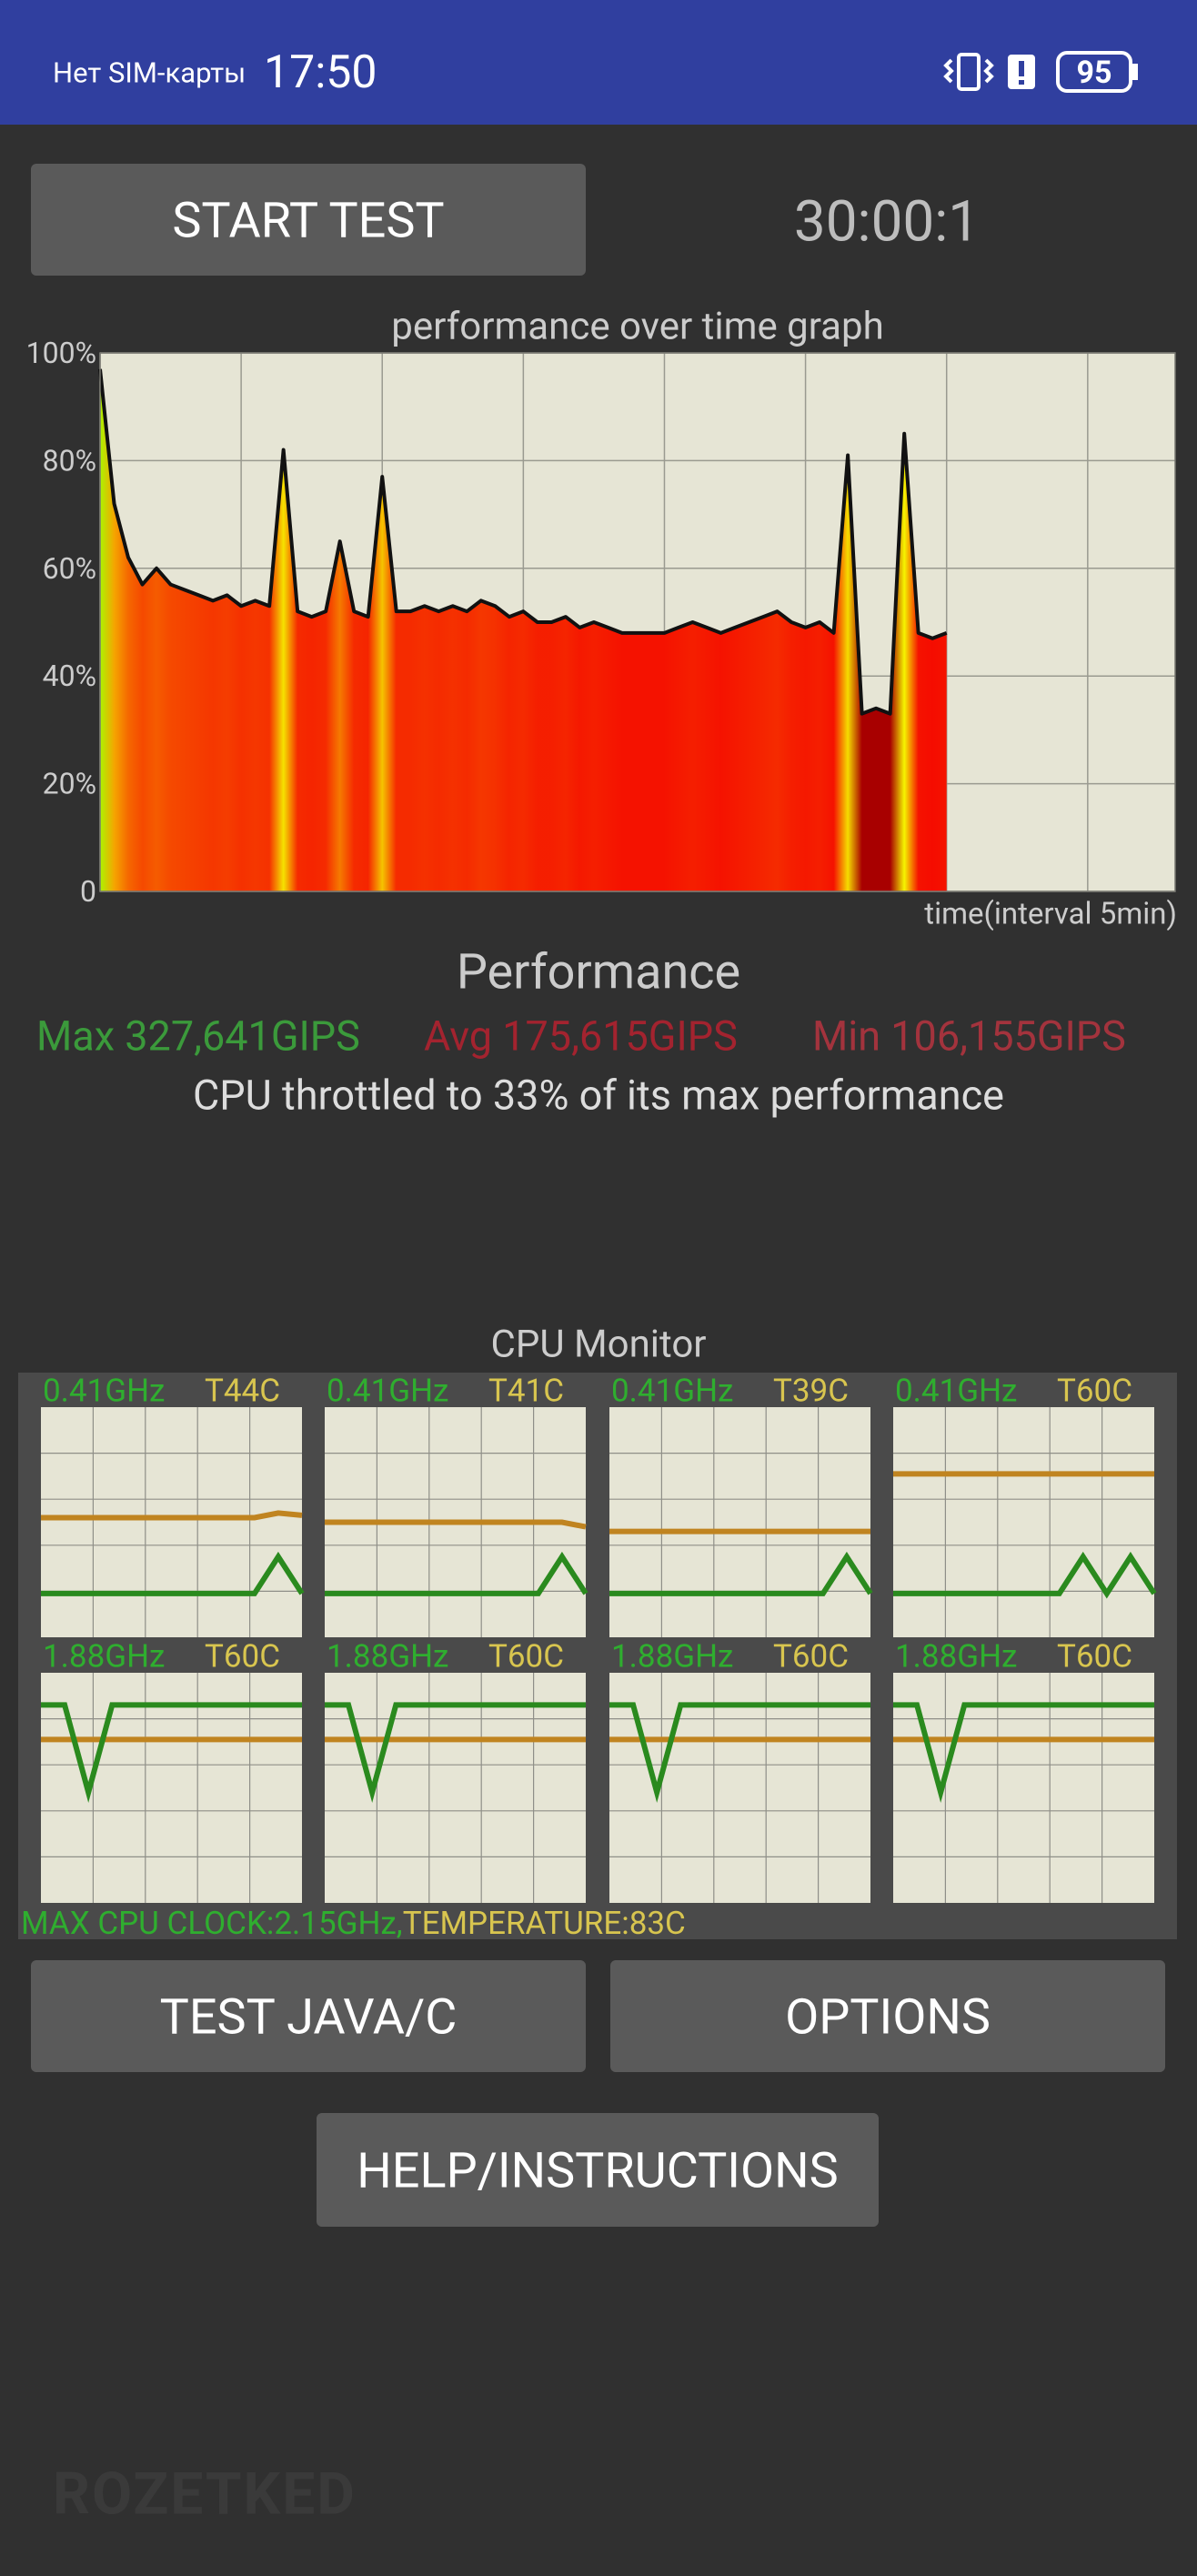 This screenshot has width=1197, height=2576. Describe the element at coordinates (968, 72) in the screenshot. I see `vibrate-icon` at that location.